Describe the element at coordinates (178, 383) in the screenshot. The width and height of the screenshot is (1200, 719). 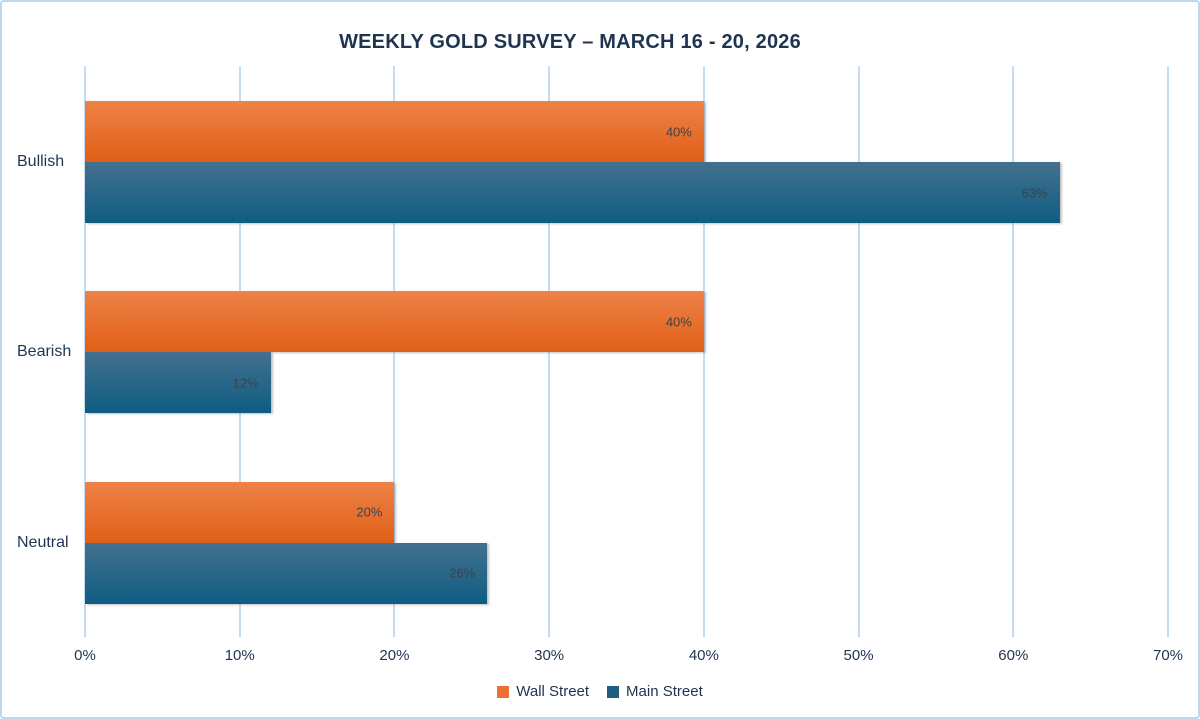
I see `bar-main-street-bearish: 12%` at that location.